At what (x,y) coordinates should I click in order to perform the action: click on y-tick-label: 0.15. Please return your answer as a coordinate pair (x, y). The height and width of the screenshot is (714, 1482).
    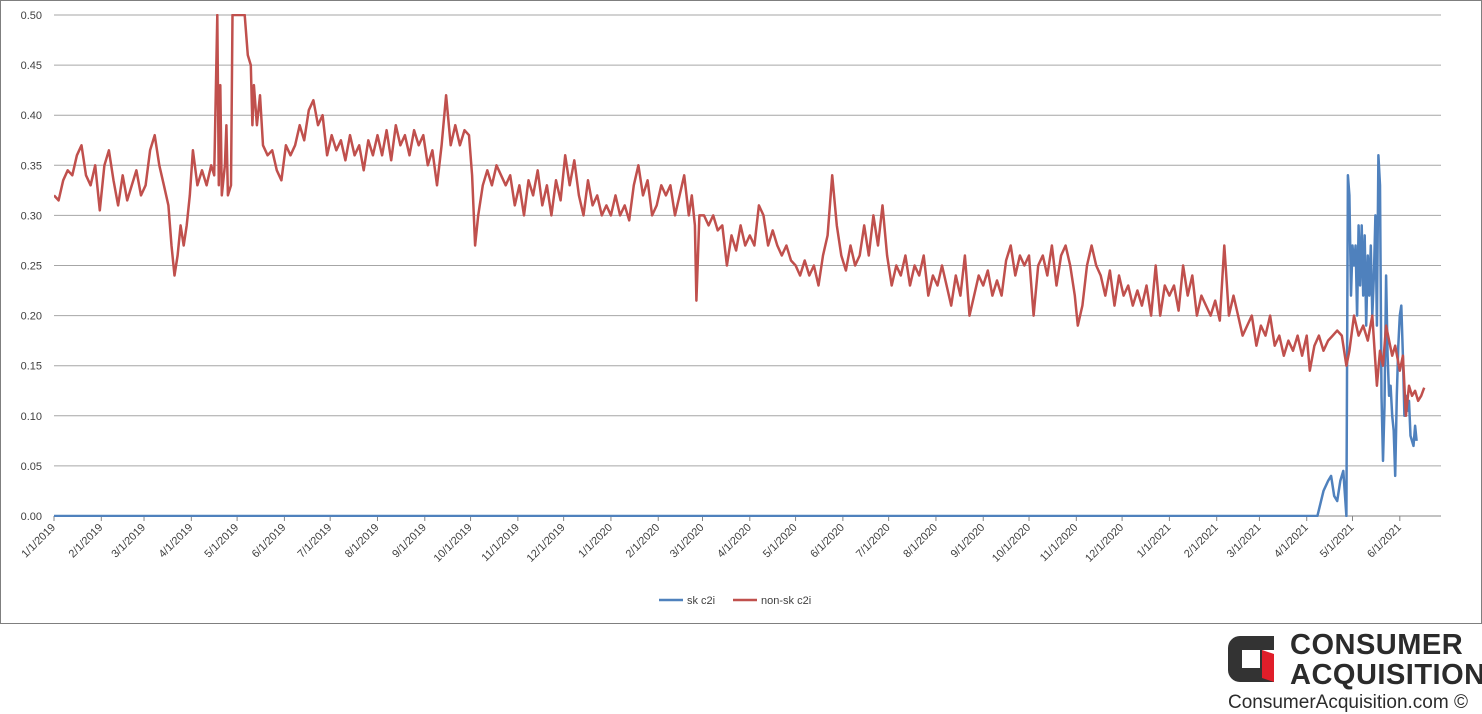
    Looking at the image, I should click on (31, 367).